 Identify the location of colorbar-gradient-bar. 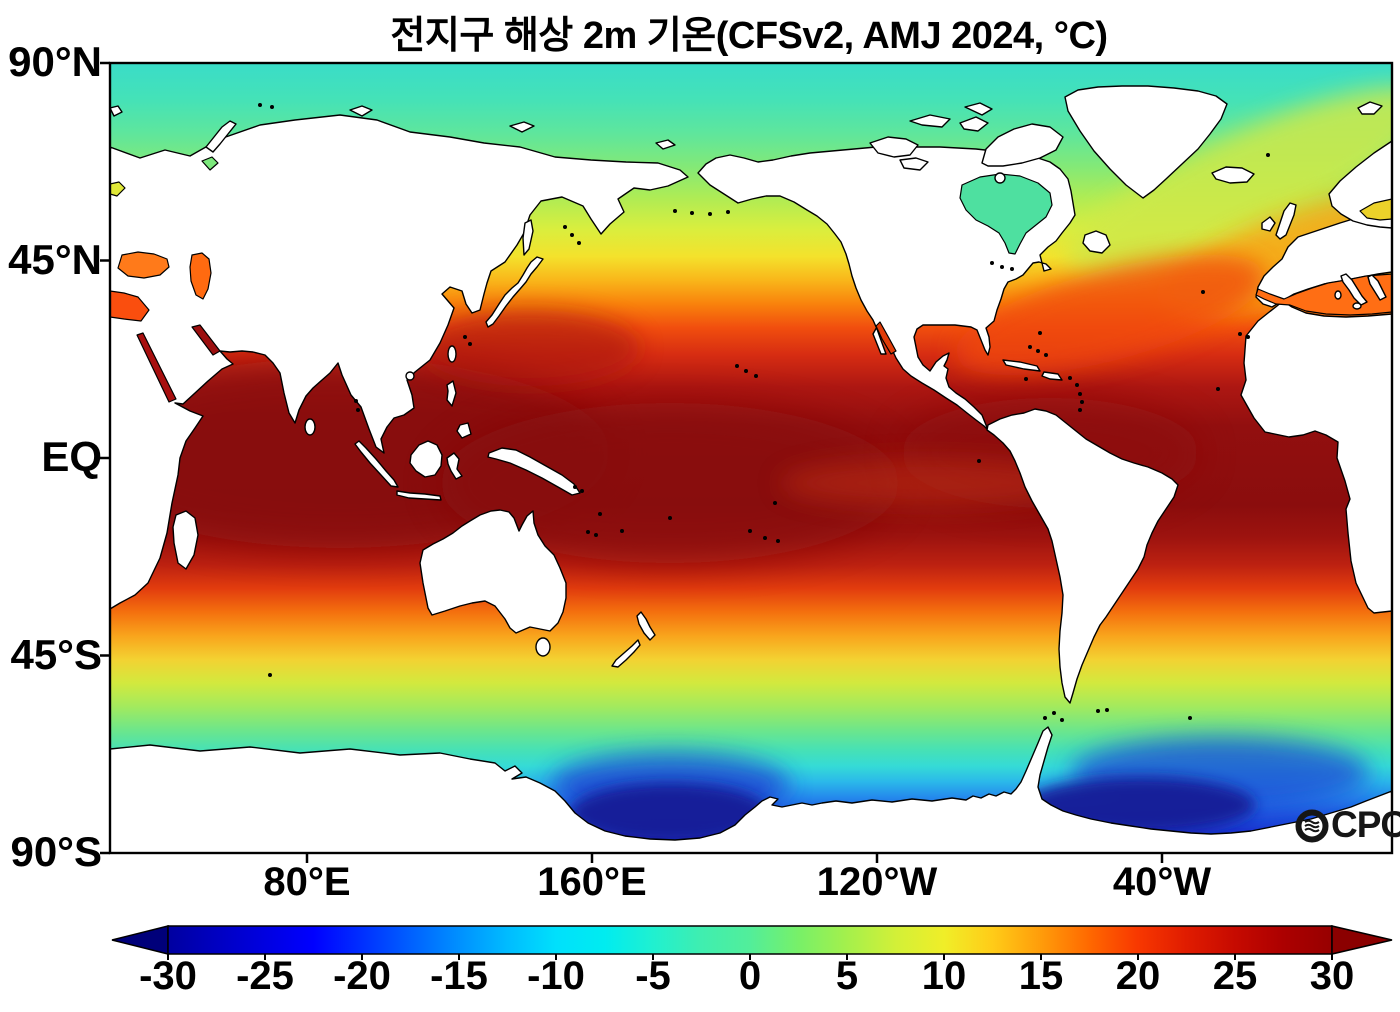
(750, 940).